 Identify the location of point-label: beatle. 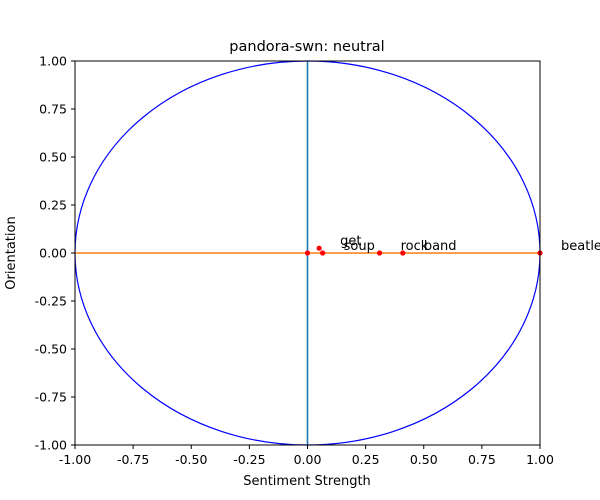
(580, 246).